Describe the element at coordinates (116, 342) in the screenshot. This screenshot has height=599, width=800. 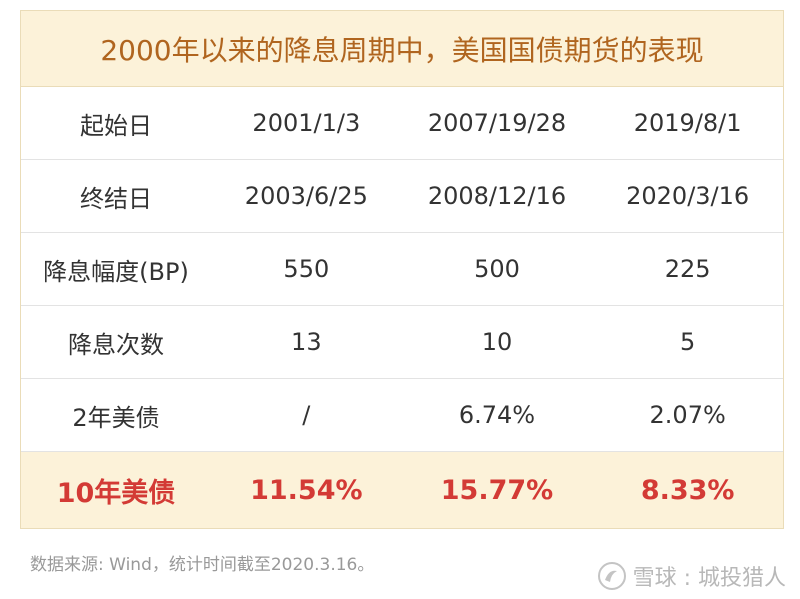
I see `row-label: 降息次数` at that location.